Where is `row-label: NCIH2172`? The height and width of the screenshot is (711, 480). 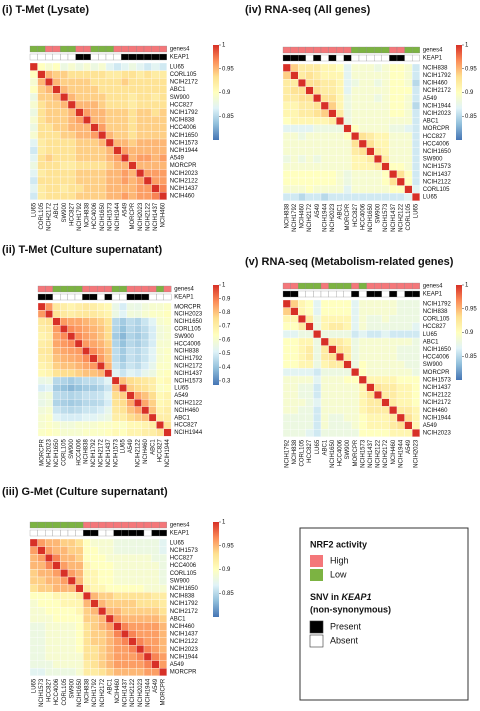 row-label: NCIH2172 is located at coordinates (437, 403).